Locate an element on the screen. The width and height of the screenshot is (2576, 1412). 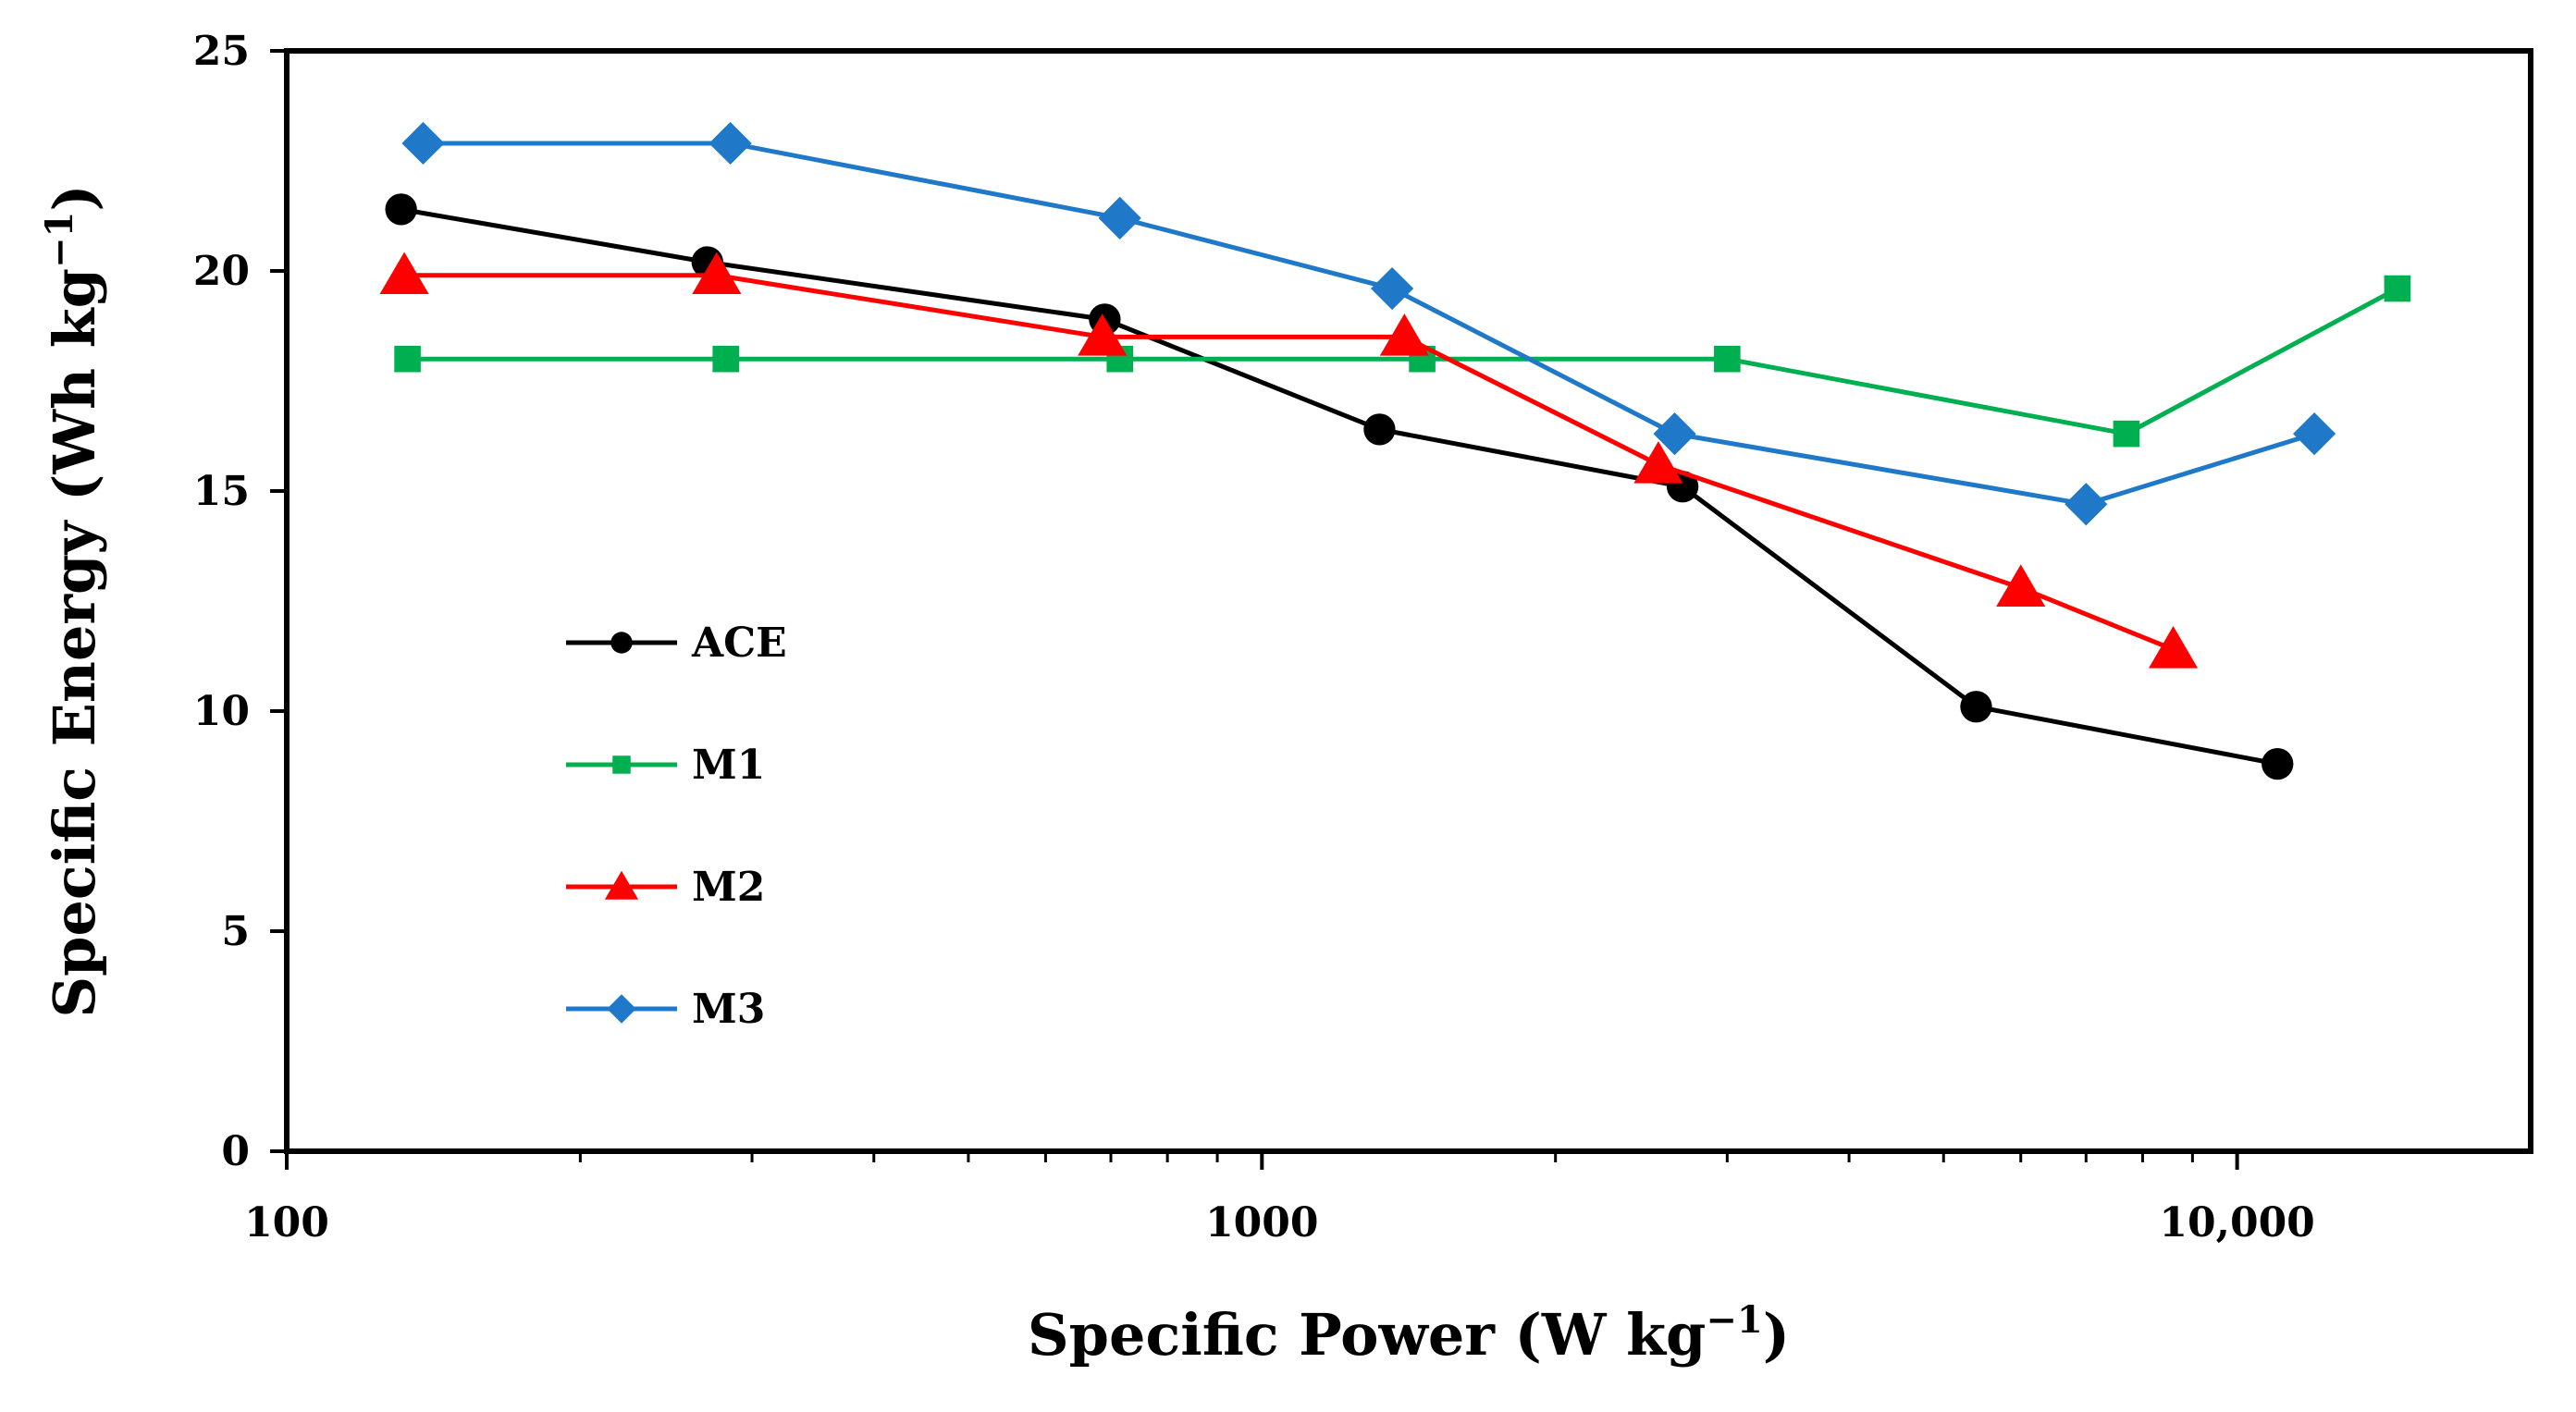
y-tick-label: 15 is located at coordinates (221, 491).